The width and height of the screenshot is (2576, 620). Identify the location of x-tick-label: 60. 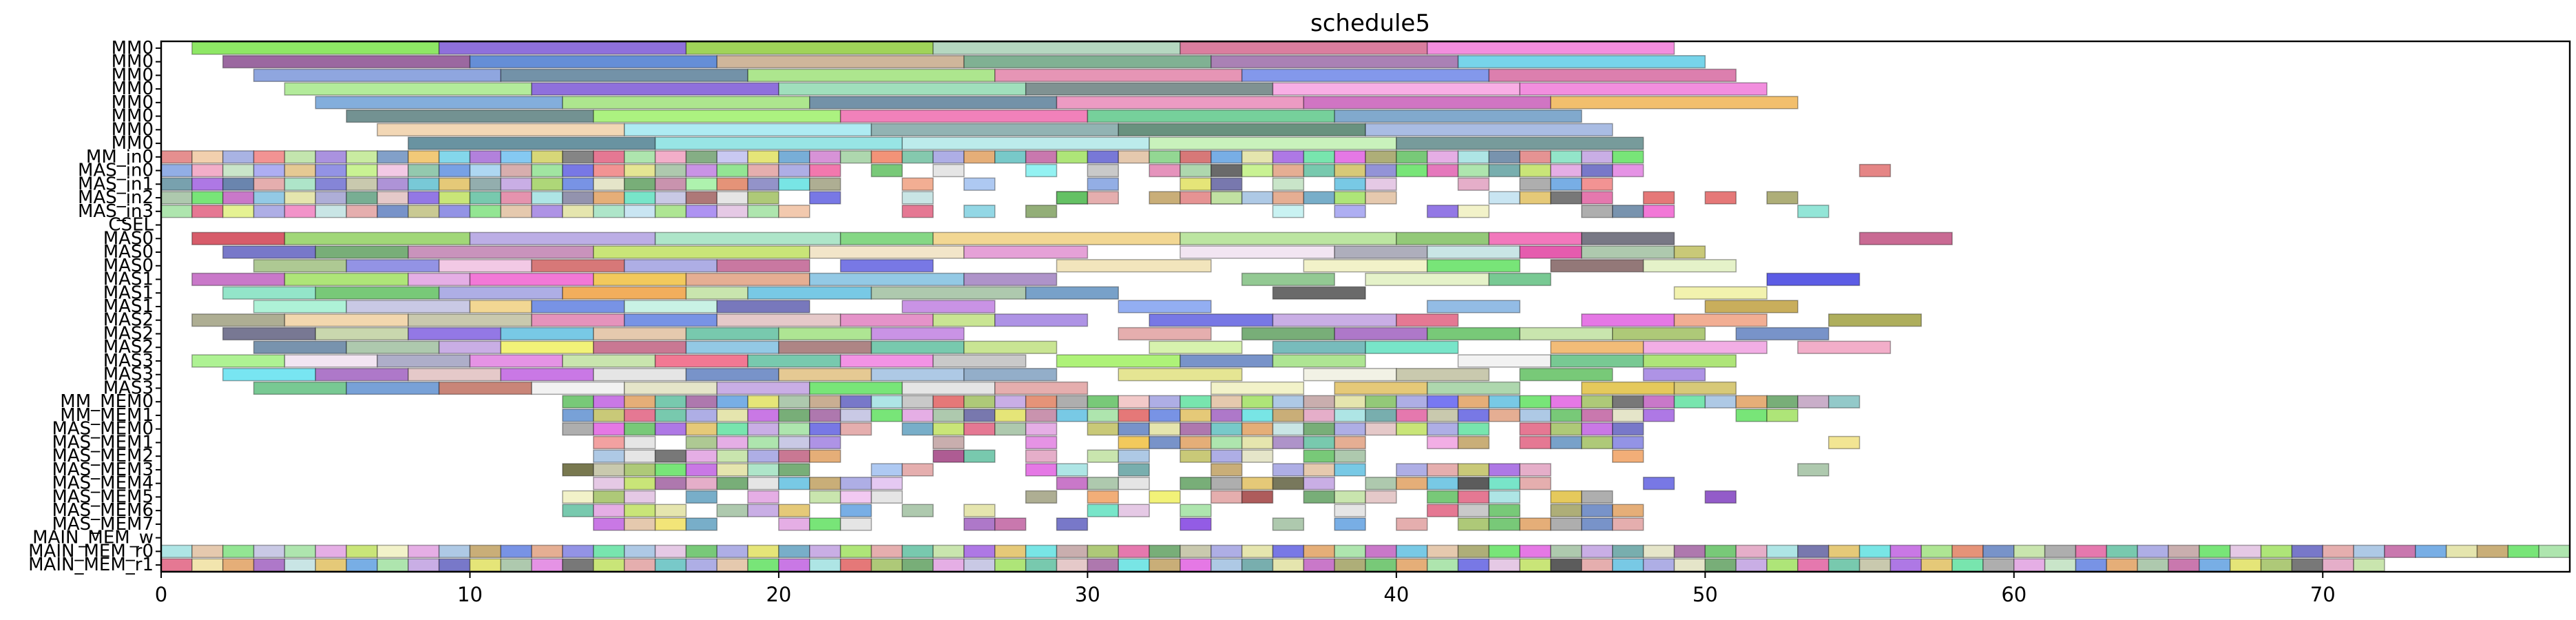
(2014, 594).